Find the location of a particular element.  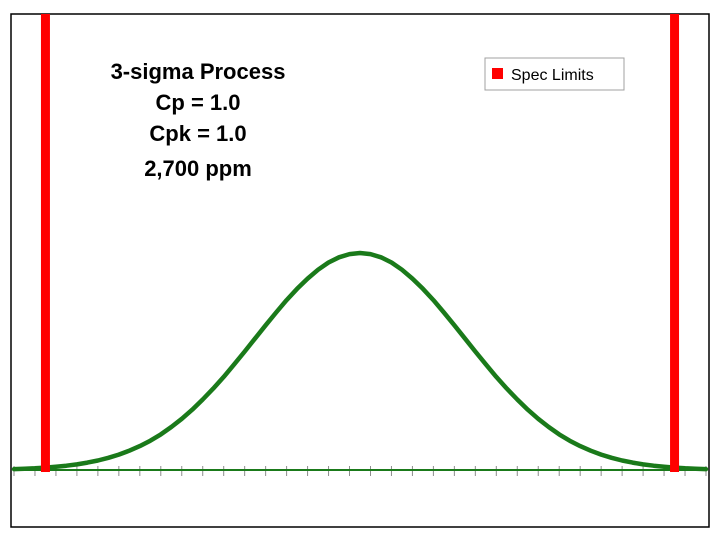

annotation-line-cp: Cp = 1.0 is located at coordinates (198, 102).